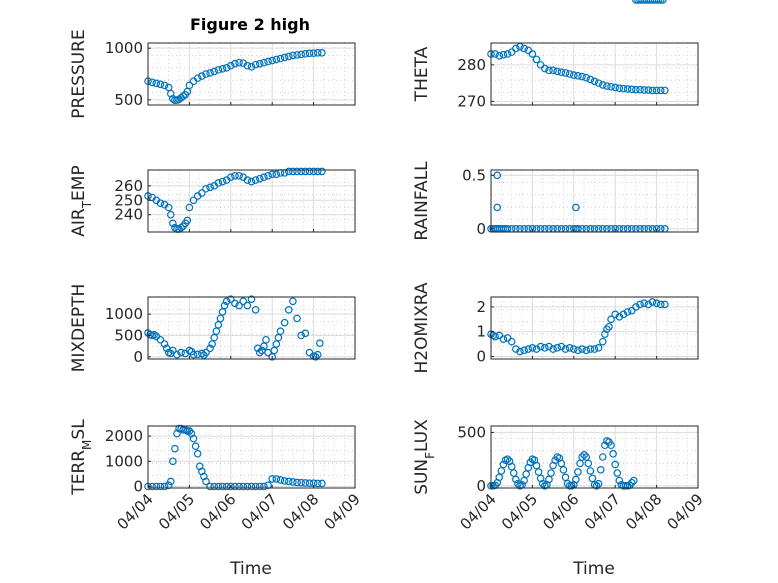 This screenshot has width=778, height=583. What do you see at coordinates (594, 201) in the screenshot?
I see `plot-area` at bounding box center [594, 201].